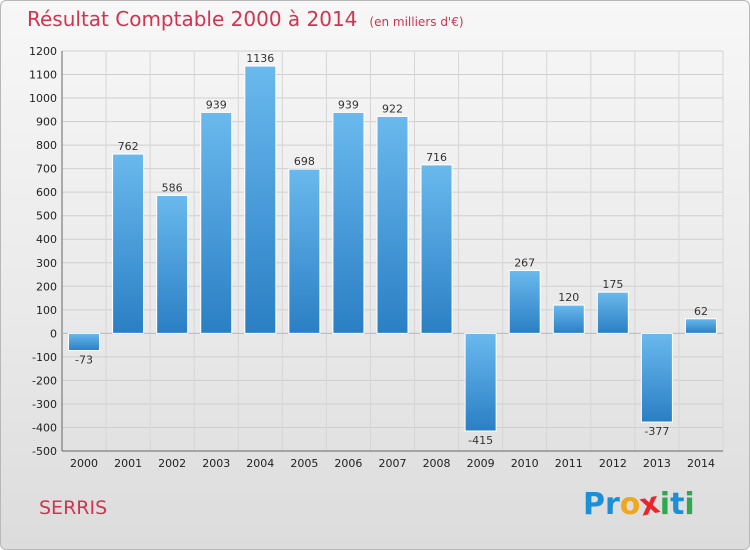 The image size is (750, 550). I want to click on x-tick-label: 2014, so click(701, 463).